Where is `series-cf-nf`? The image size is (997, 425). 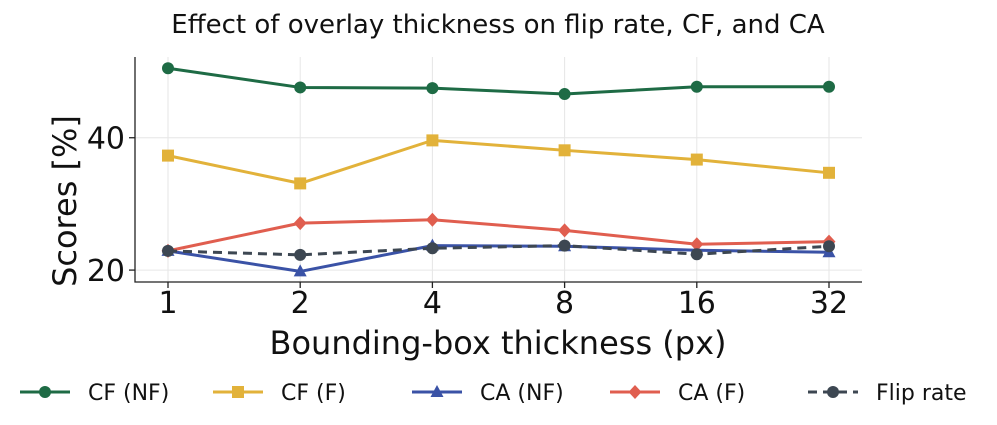
series-cf-nf is located at coordinates (498, 81).